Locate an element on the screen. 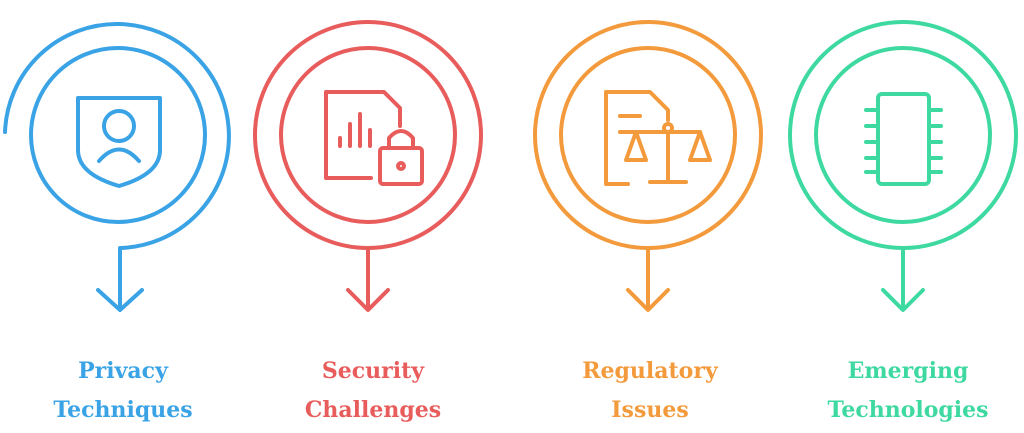  shield-user-icon is located at coordinates (119, 142).